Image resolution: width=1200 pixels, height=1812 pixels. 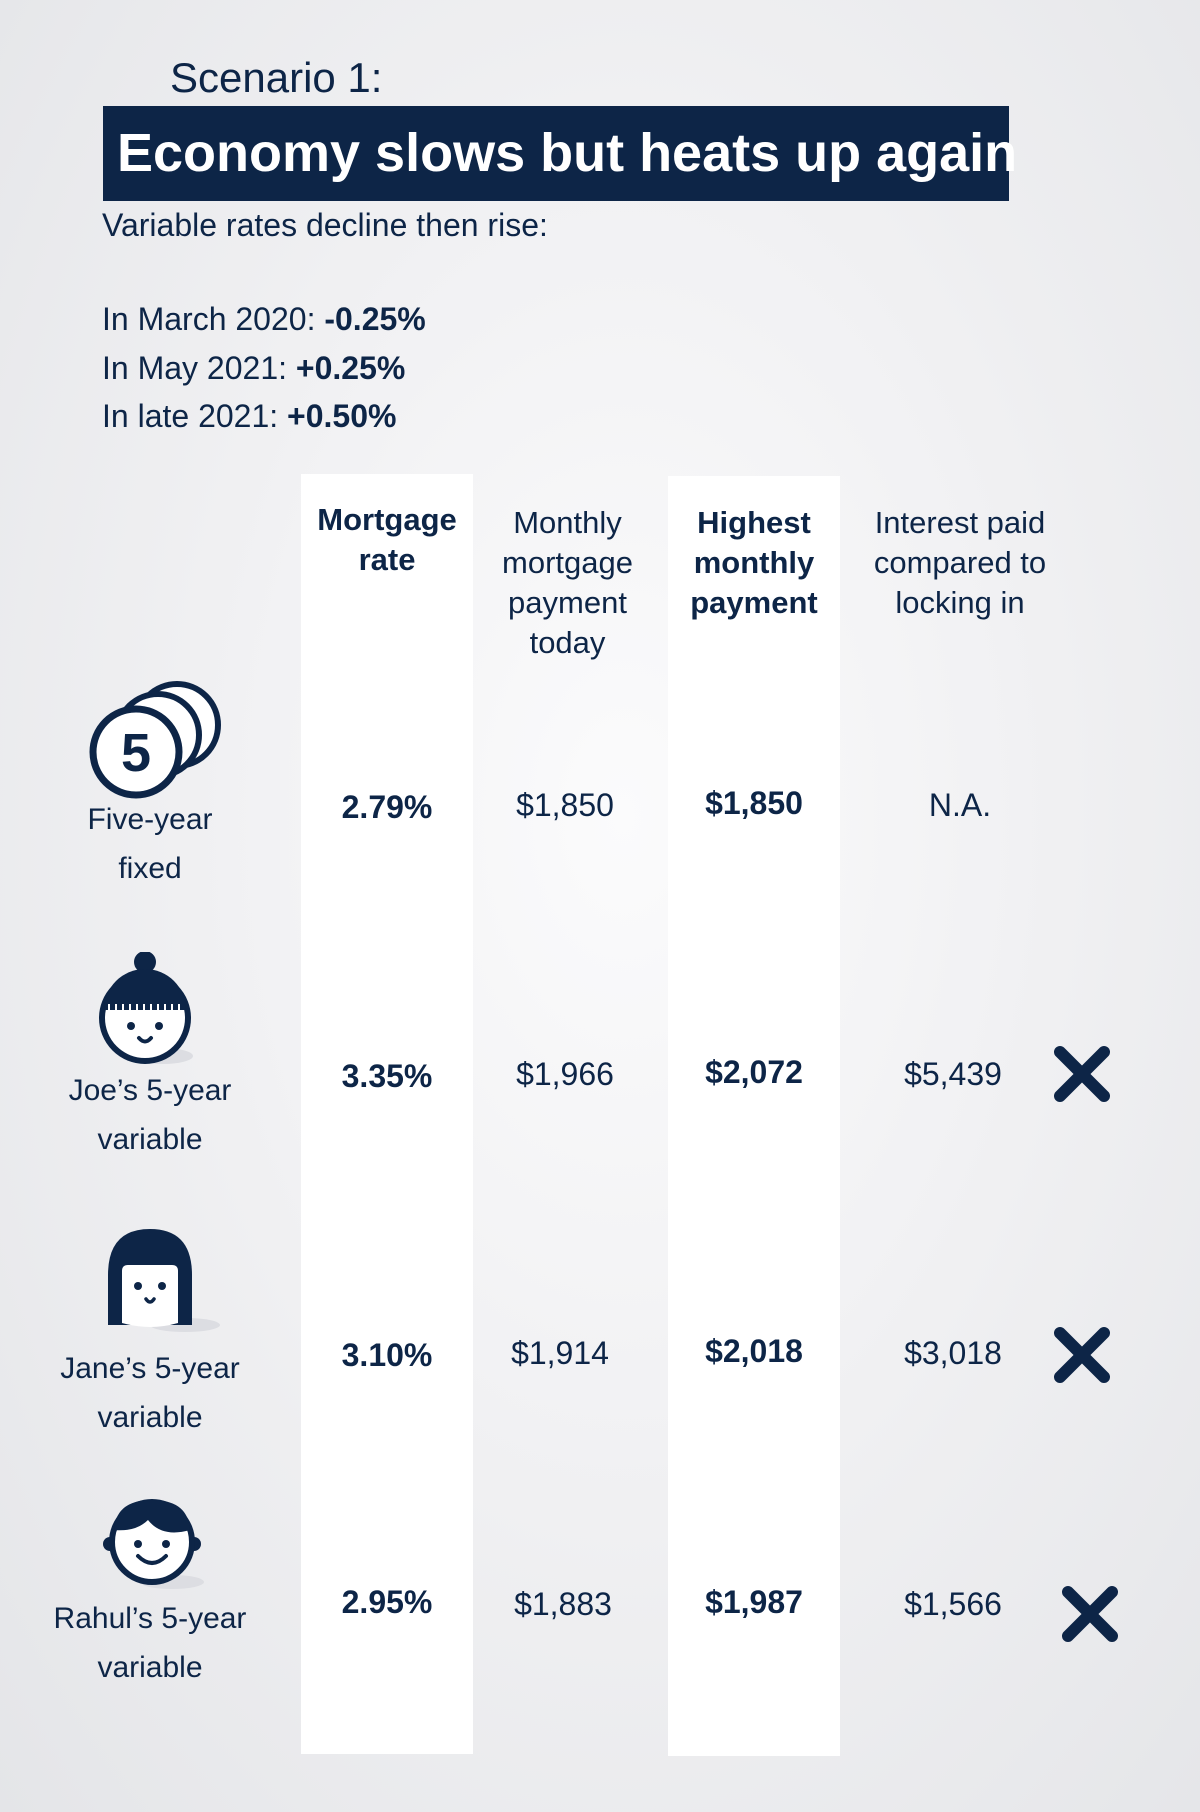 I want to click on rate-change-2: In May 2021: +0.25%, so click(x=253, y=368).